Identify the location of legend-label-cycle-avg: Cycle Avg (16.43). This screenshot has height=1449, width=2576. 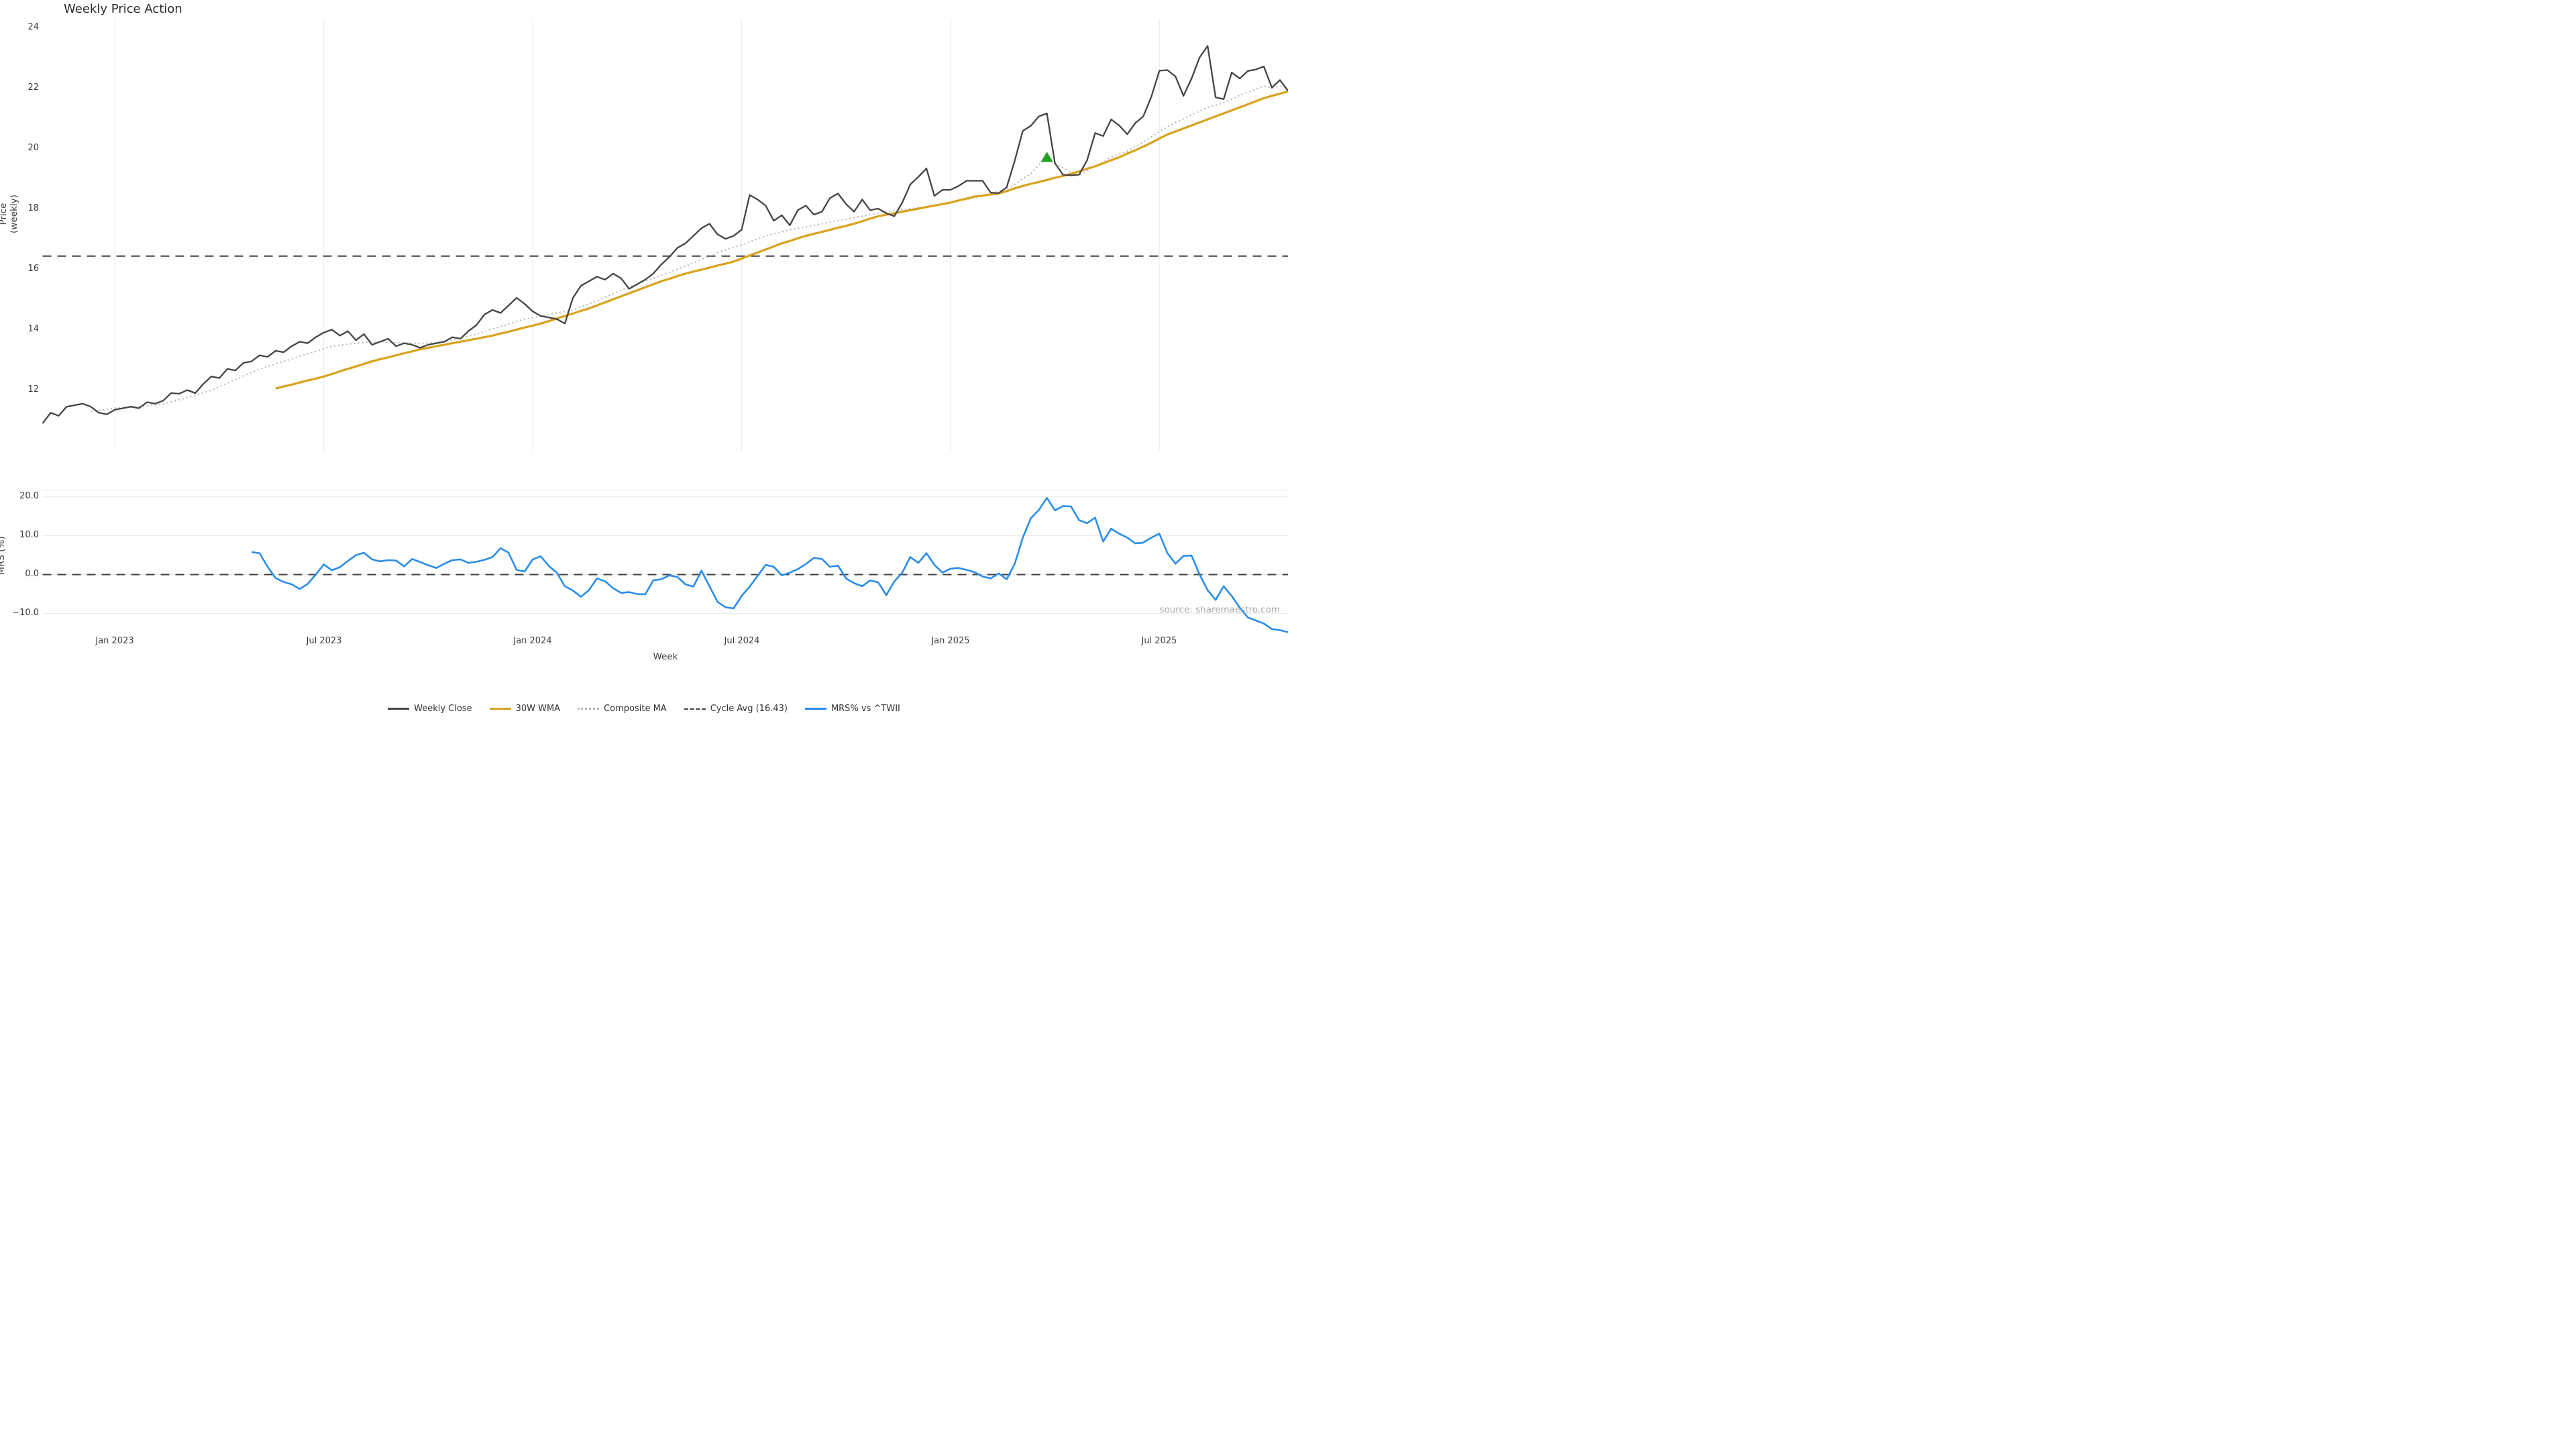
(749, 709).